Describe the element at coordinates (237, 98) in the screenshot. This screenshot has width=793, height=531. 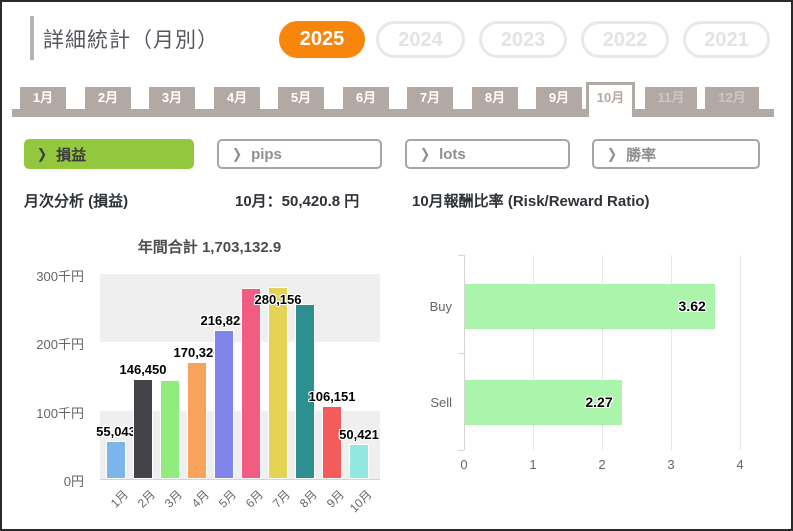
I see `month-tab-4: 4月` at that location.